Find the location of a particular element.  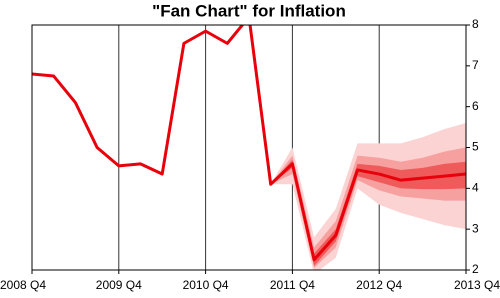

y-tick-label: 7 is located at coordinates (475, 65).